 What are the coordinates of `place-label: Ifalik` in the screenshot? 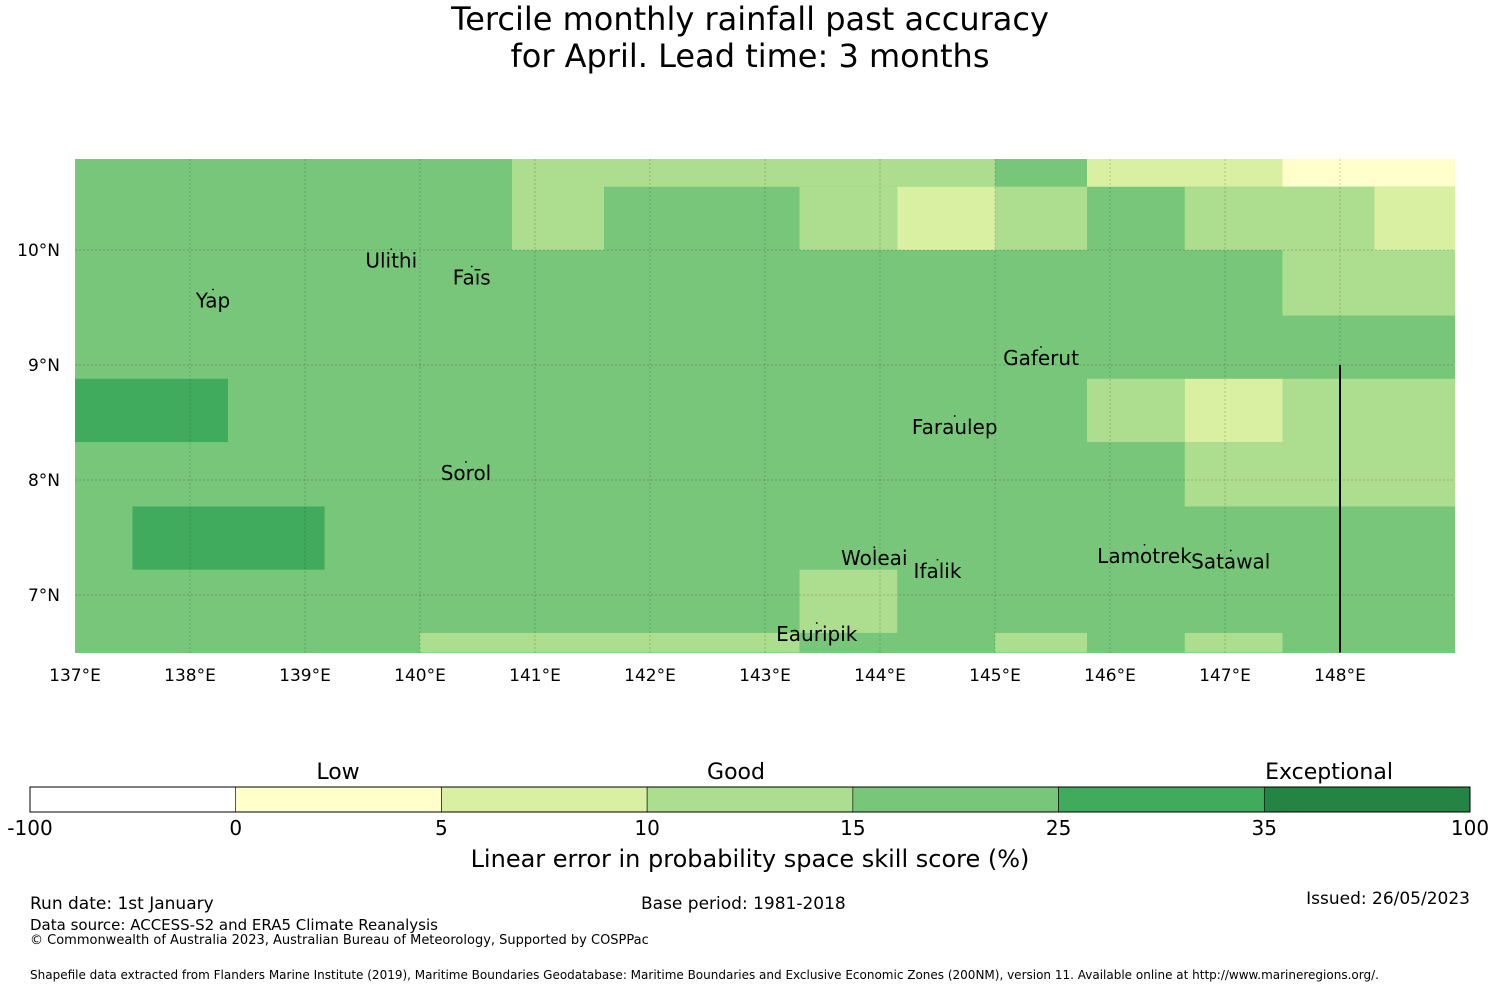 It's located at (938, 571).